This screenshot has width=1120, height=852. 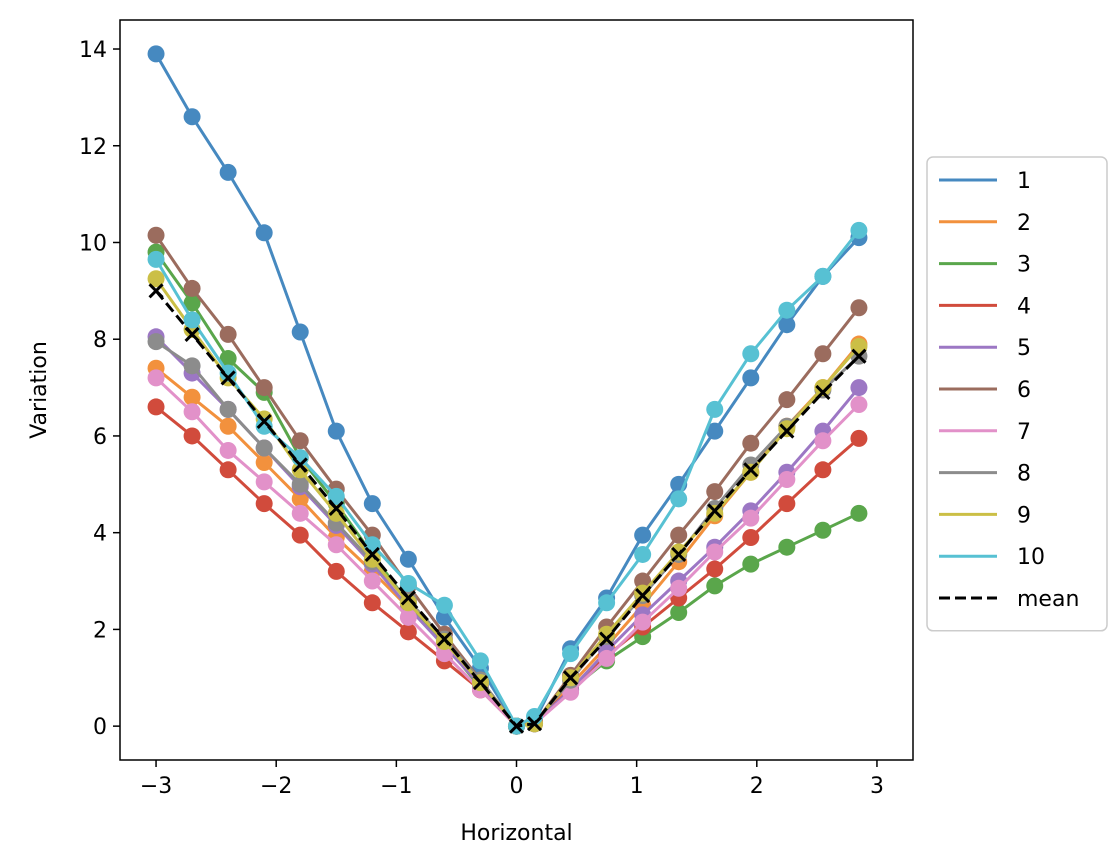 I want to click on legend-item-7: 7, so click(x=985, y=432).